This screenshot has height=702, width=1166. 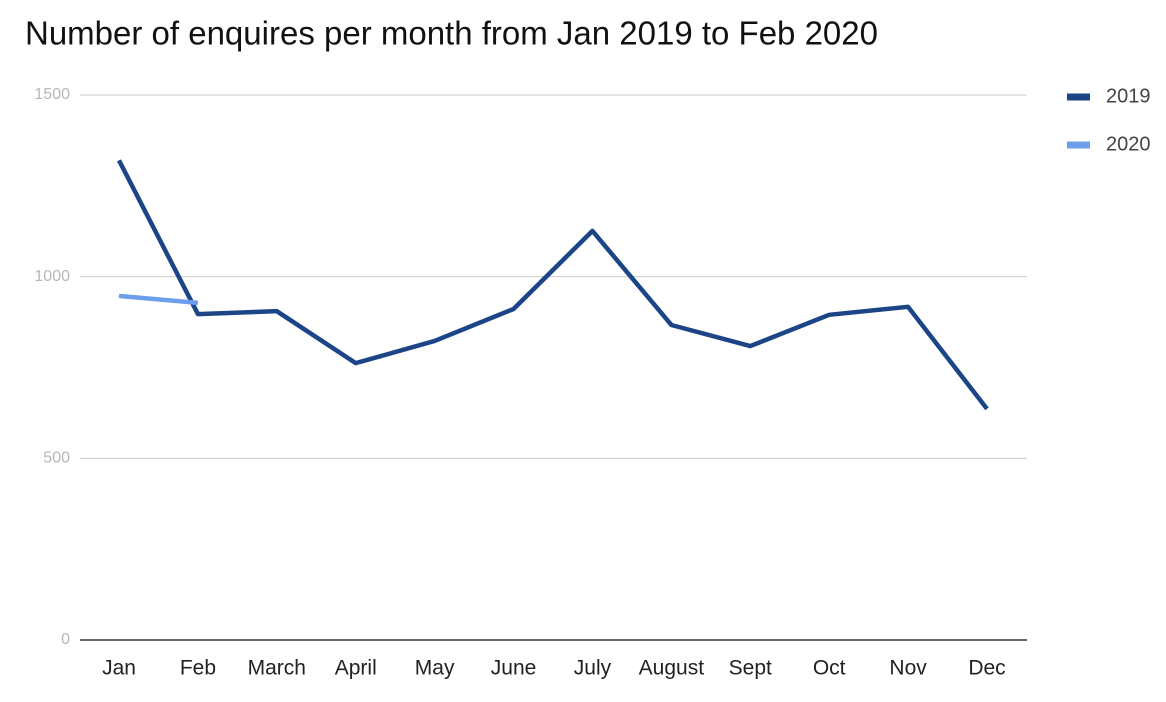 What do you see at coordinates (986, 668) in the screenshot?
I see `x-tick-label: Dec` at bounding box center [986, 668].